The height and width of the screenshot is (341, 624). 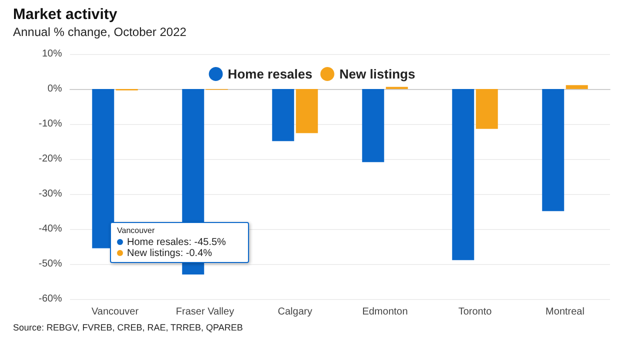 What do you see at coordinates (385, 312) in the screenshot?
I see `x-tick-label: Edmonton` at bounding box center [385, 312].